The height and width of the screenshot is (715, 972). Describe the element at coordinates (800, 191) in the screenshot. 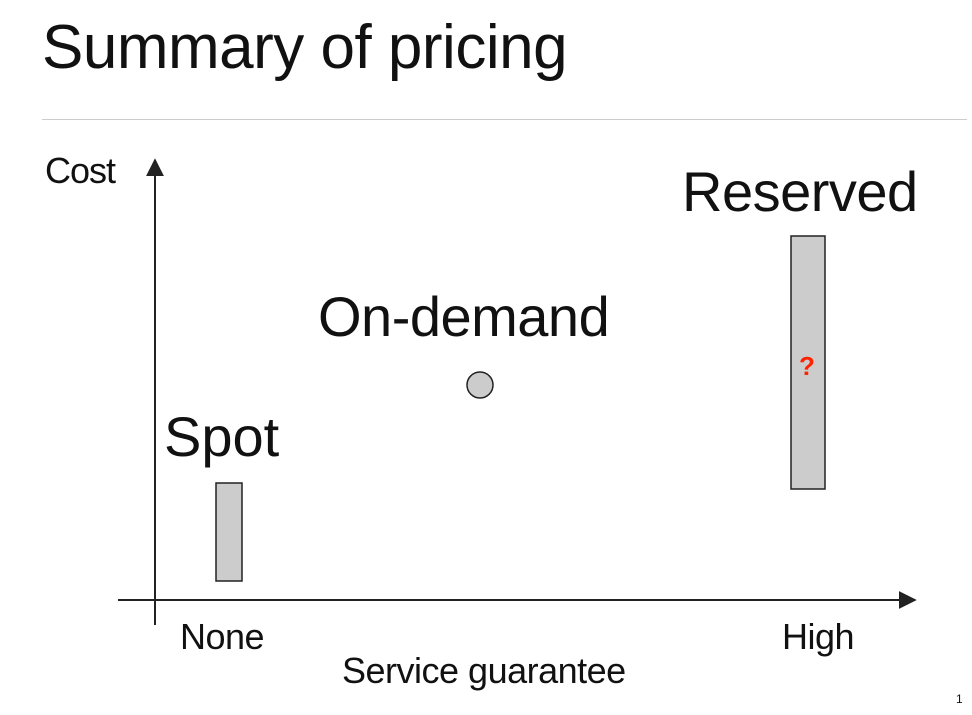

I see `reserved-label: Reserved` at that location.